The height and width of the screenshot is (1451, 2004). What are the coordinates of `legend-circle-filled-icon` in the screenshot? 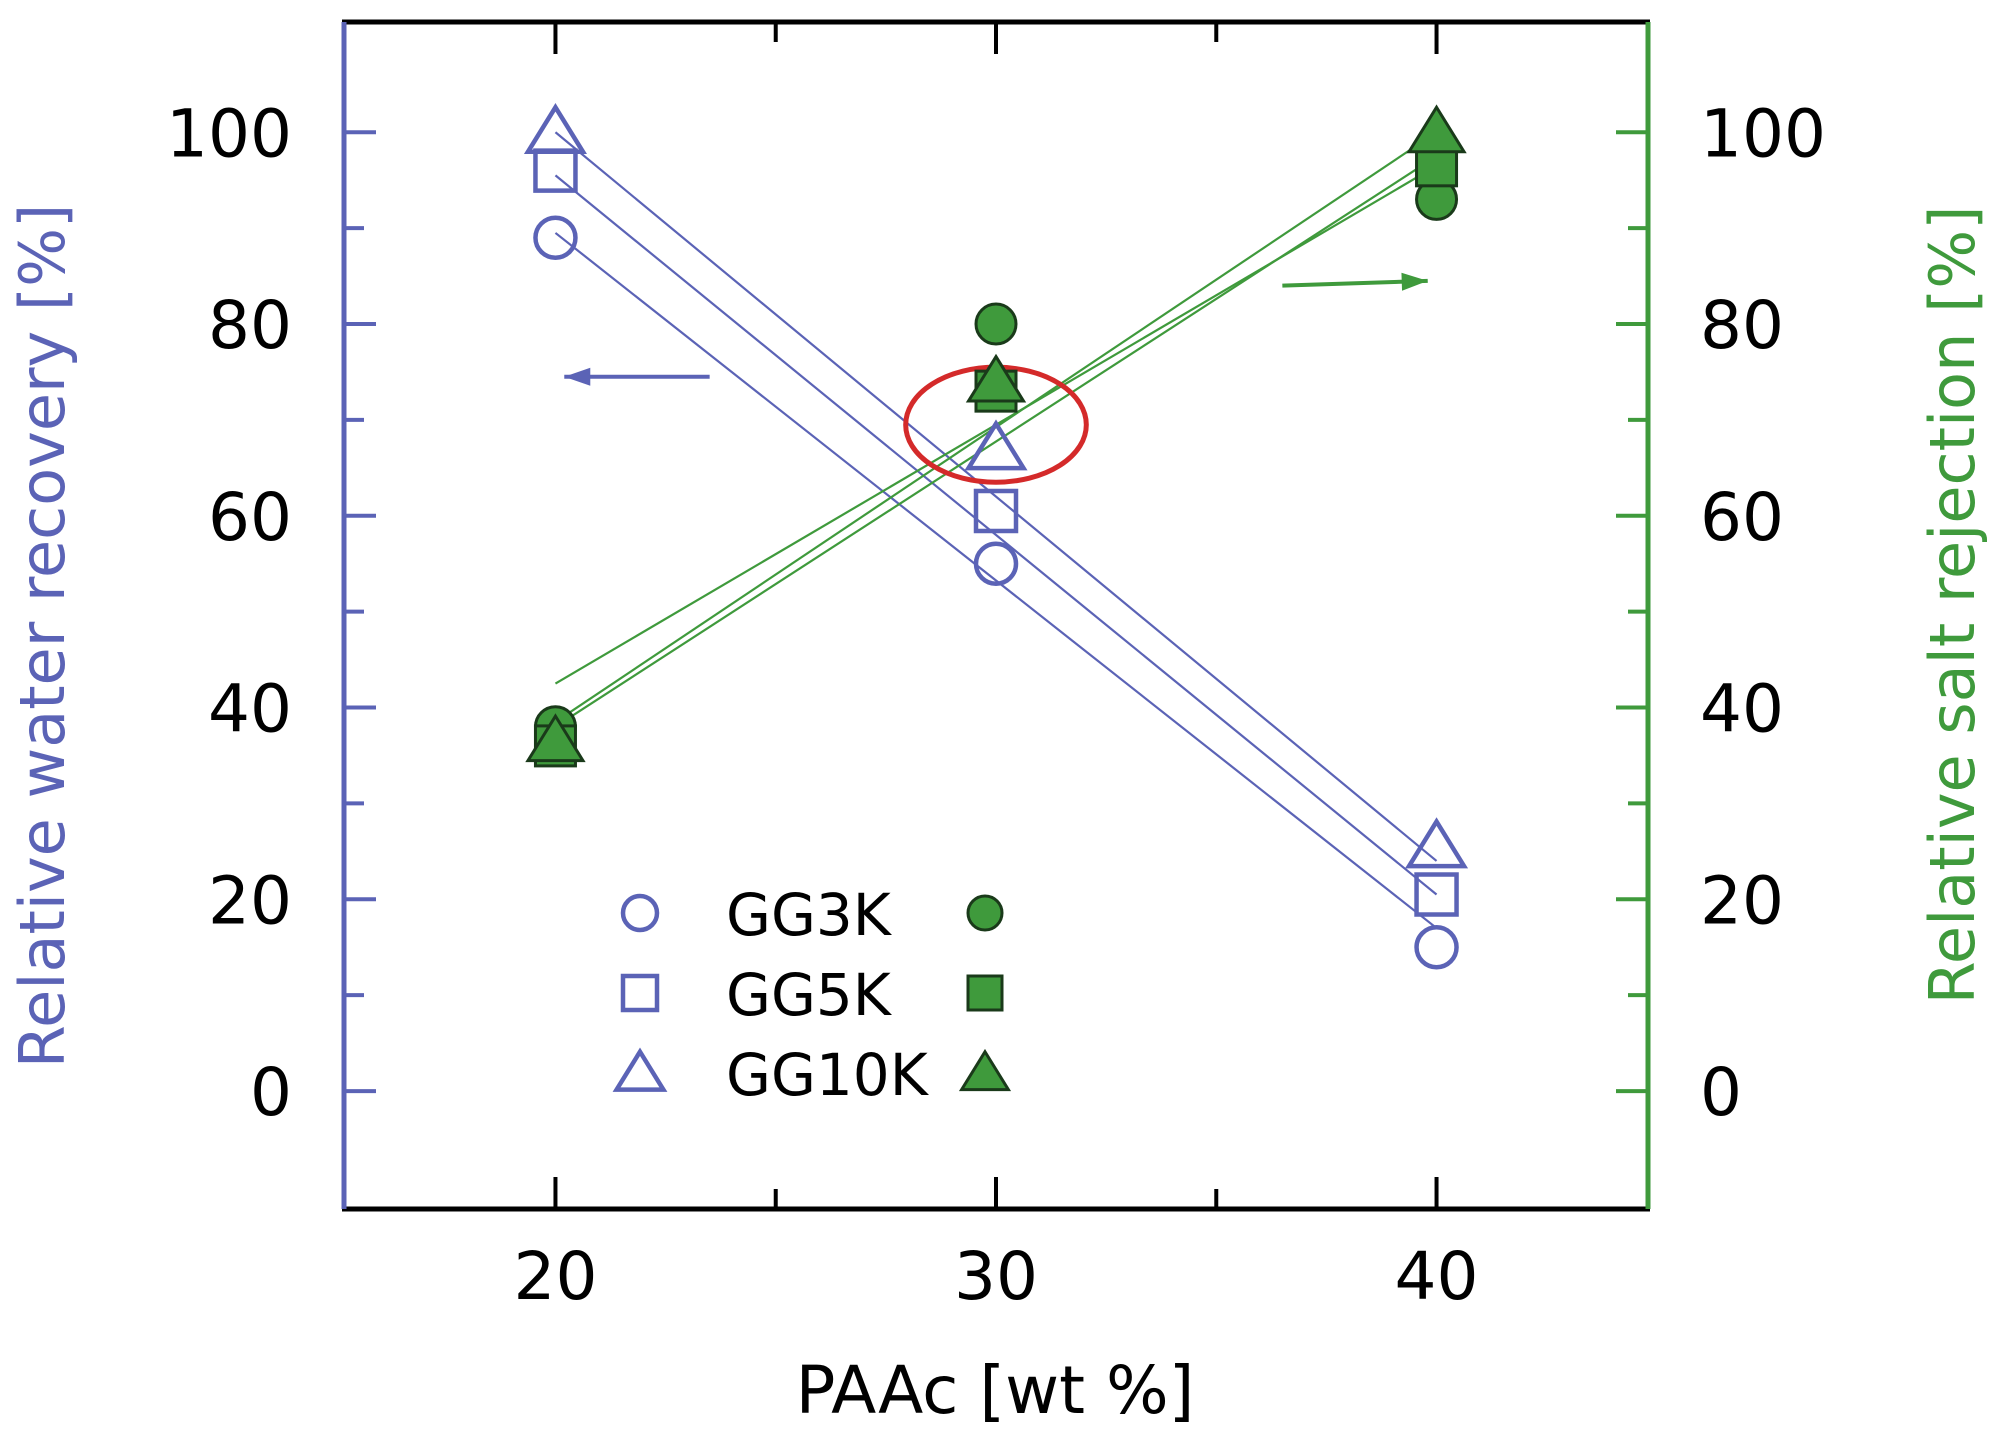 It's located at (985, 913).